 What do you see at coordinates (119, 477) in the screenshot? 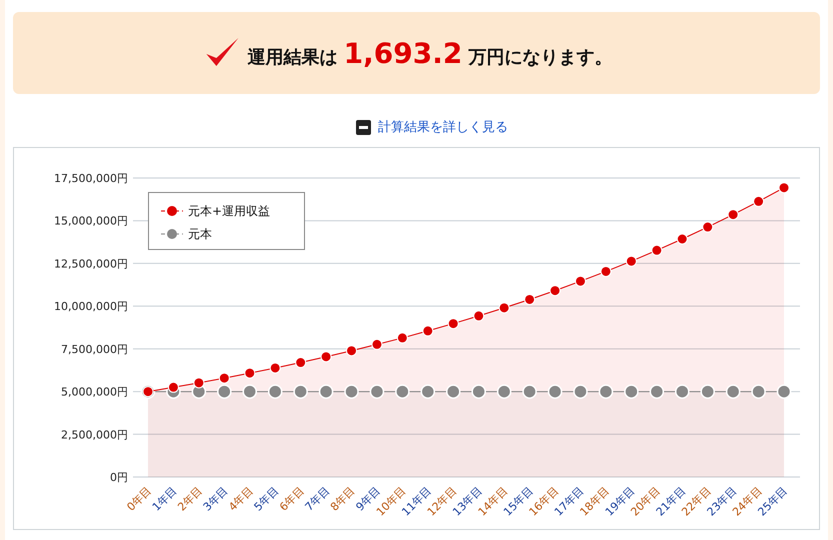
I see `y-tick-label: 0円` at bounding box center [119, 477].